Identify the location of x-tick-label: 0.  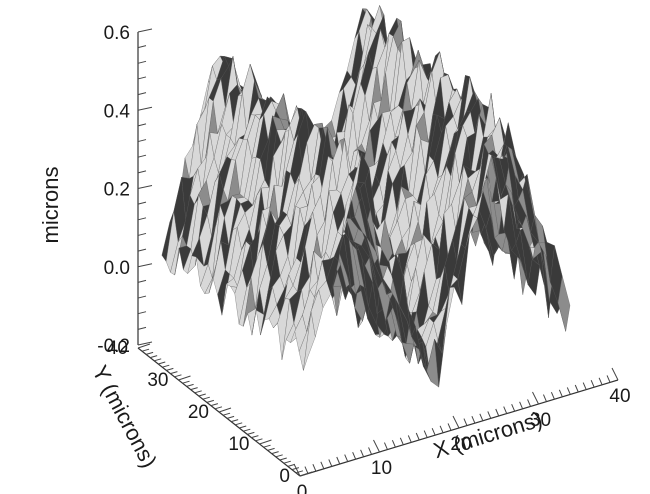
(302, 488).